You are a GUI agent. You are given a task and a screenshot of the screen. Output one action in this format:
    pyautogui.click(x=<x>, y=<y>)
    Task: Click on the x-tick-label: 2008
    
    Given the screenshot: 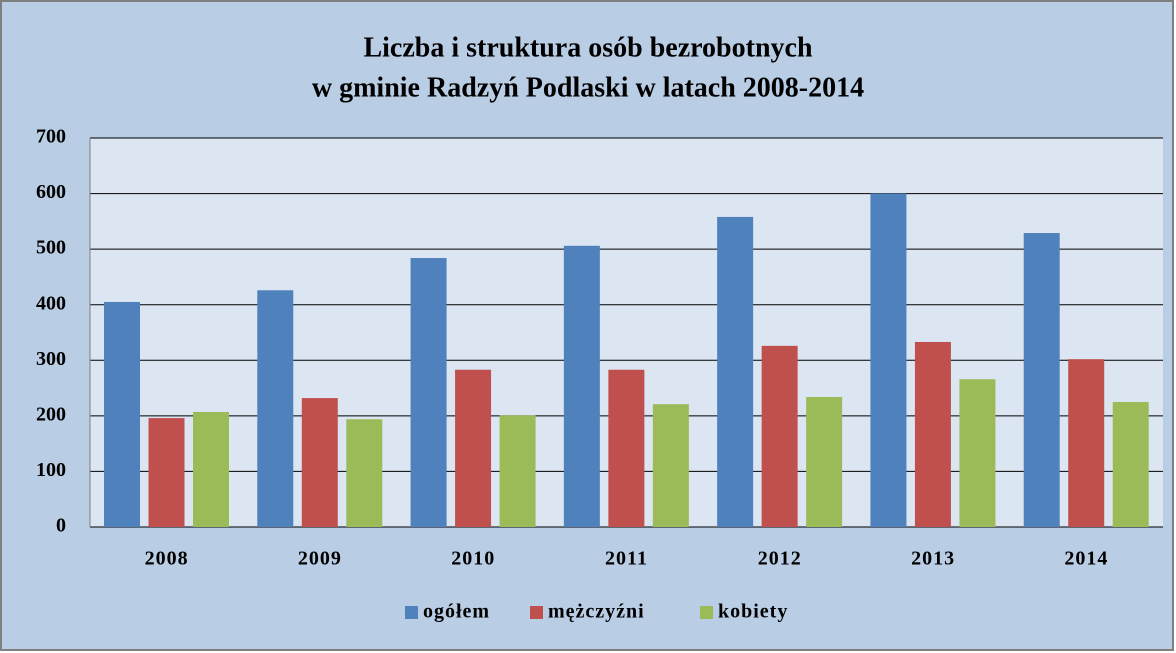 What is the action you would take?
    pyautogui.click(x=167, y=559)
    